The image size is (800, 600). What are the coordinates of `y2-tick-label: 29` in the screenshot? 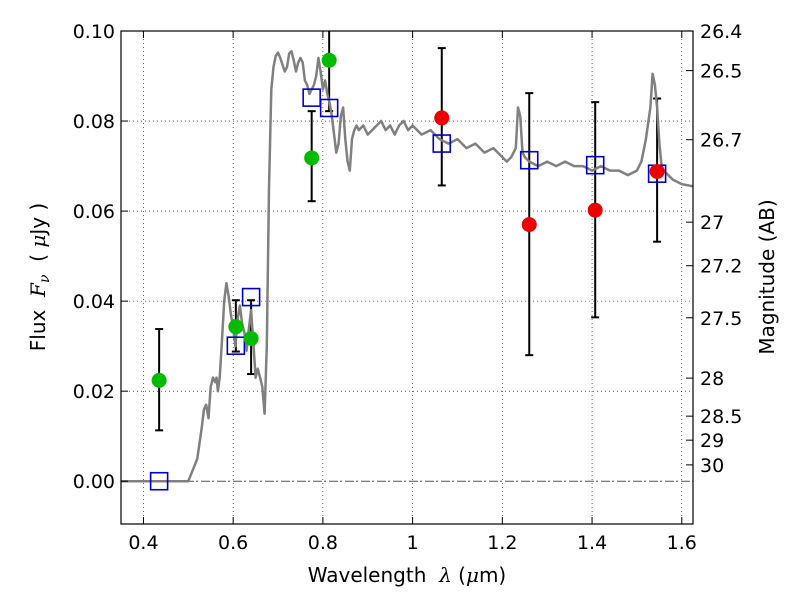 It's located at (712, 441).